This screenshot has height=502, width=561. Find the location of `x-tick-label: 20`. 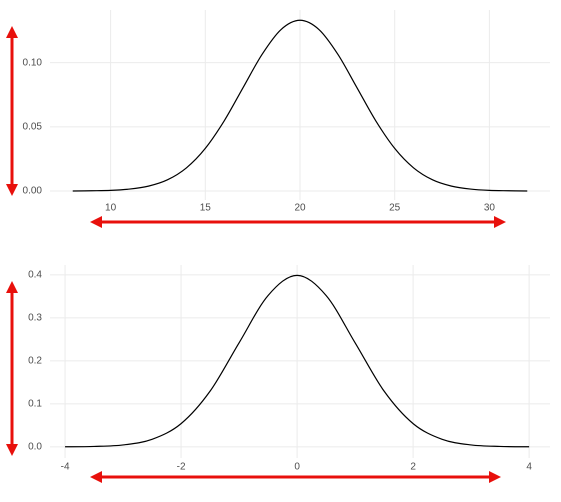

x-tick-label: 20 is located at coordinates (300, 208).